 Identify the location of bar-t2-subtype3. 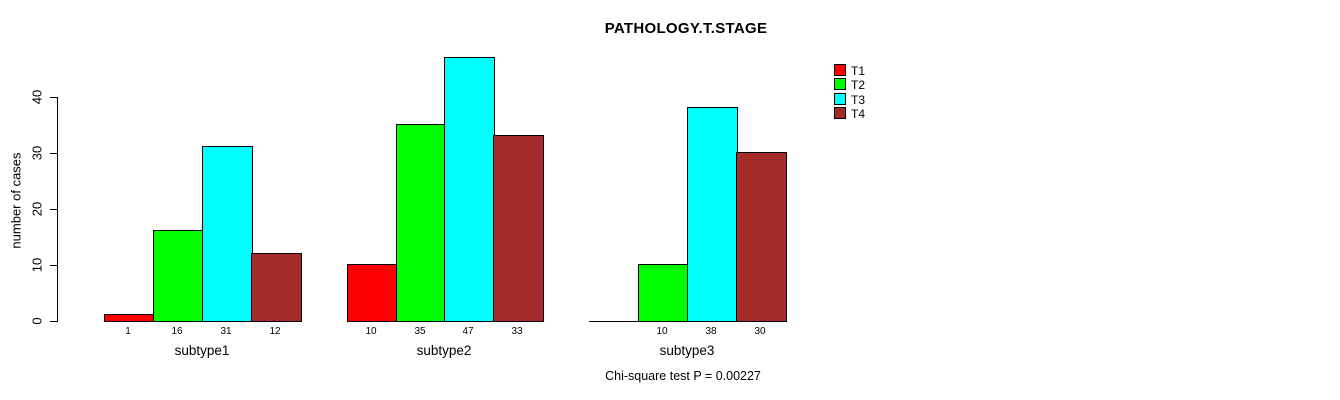
(663, 293).